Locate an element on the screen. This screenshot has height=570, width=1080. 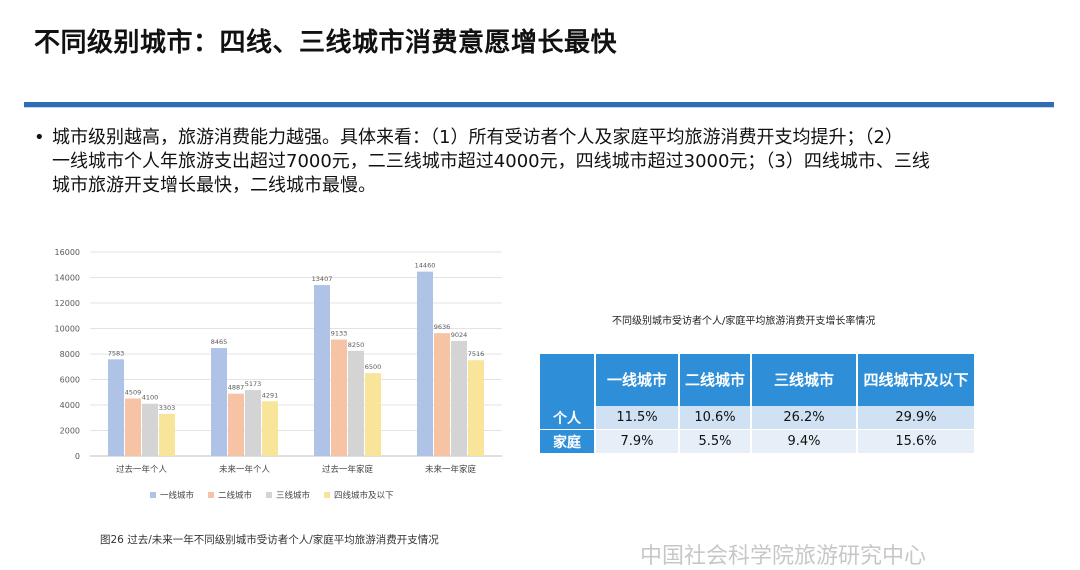
table-header-cell: 二线城市 is located at coordinates (715, 380).